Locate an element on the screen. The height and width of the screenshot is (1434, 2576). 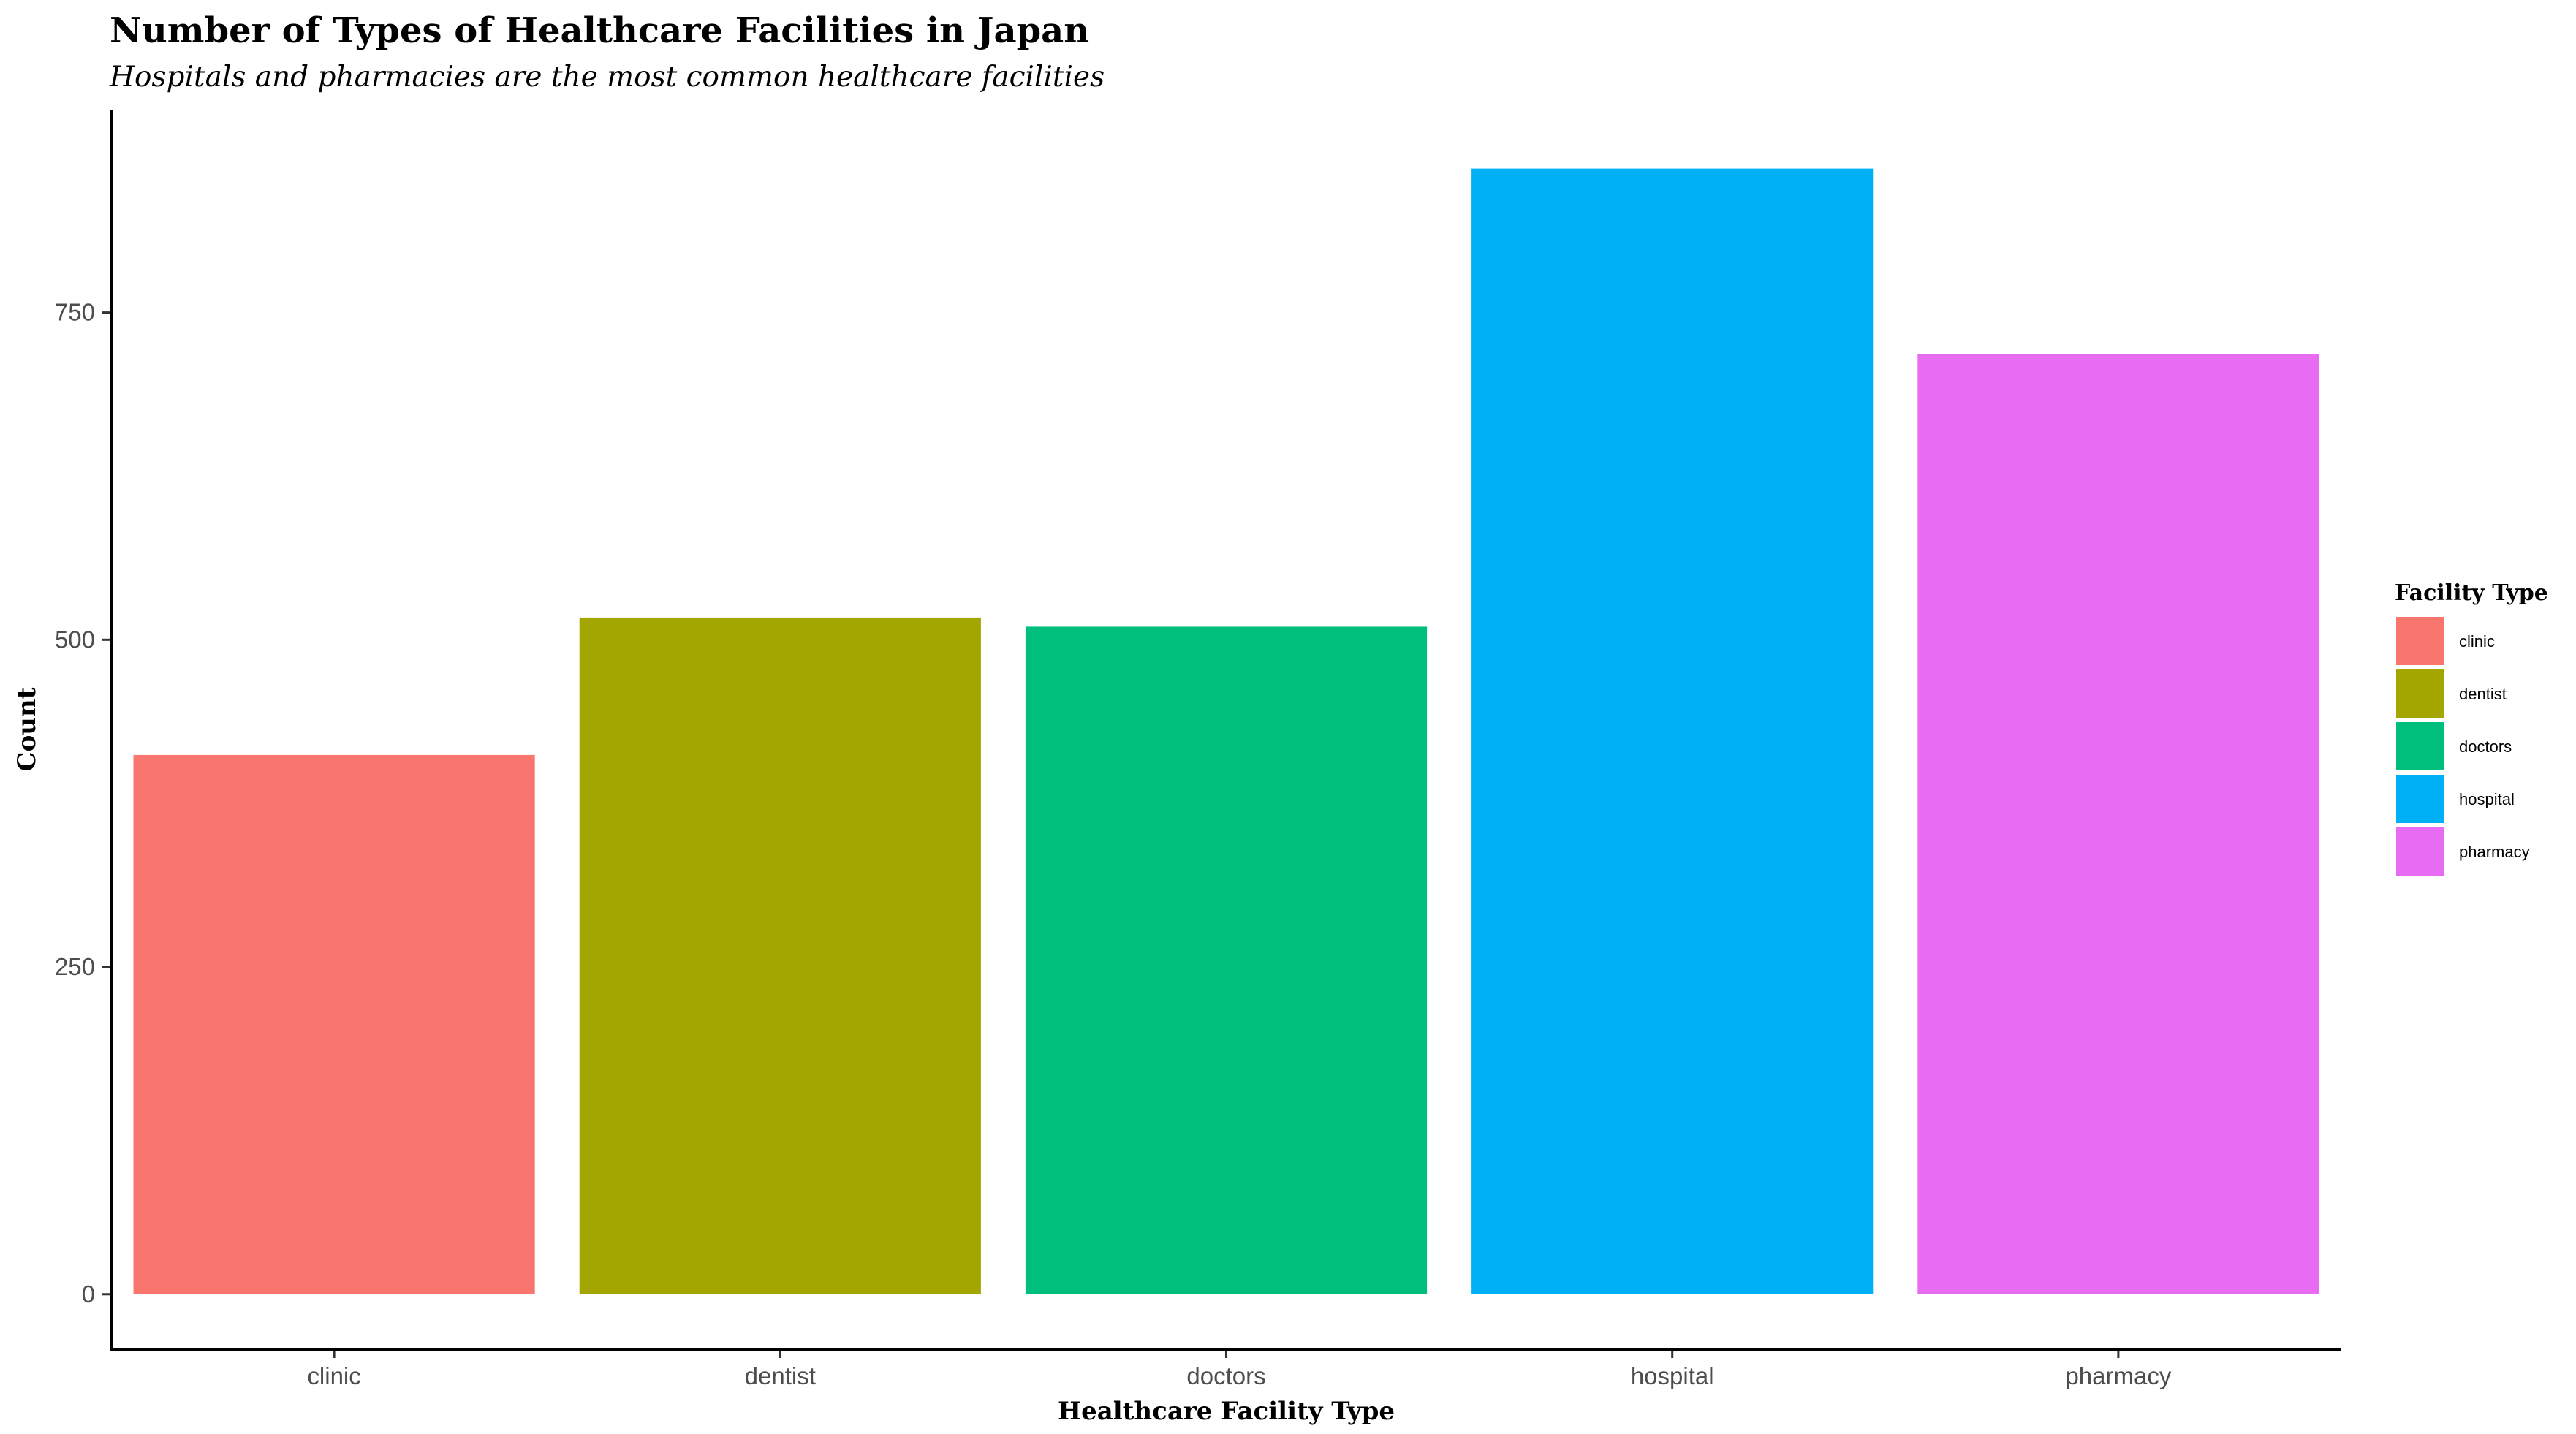
legend-key-dentist is located at coordinates (2420, 694).